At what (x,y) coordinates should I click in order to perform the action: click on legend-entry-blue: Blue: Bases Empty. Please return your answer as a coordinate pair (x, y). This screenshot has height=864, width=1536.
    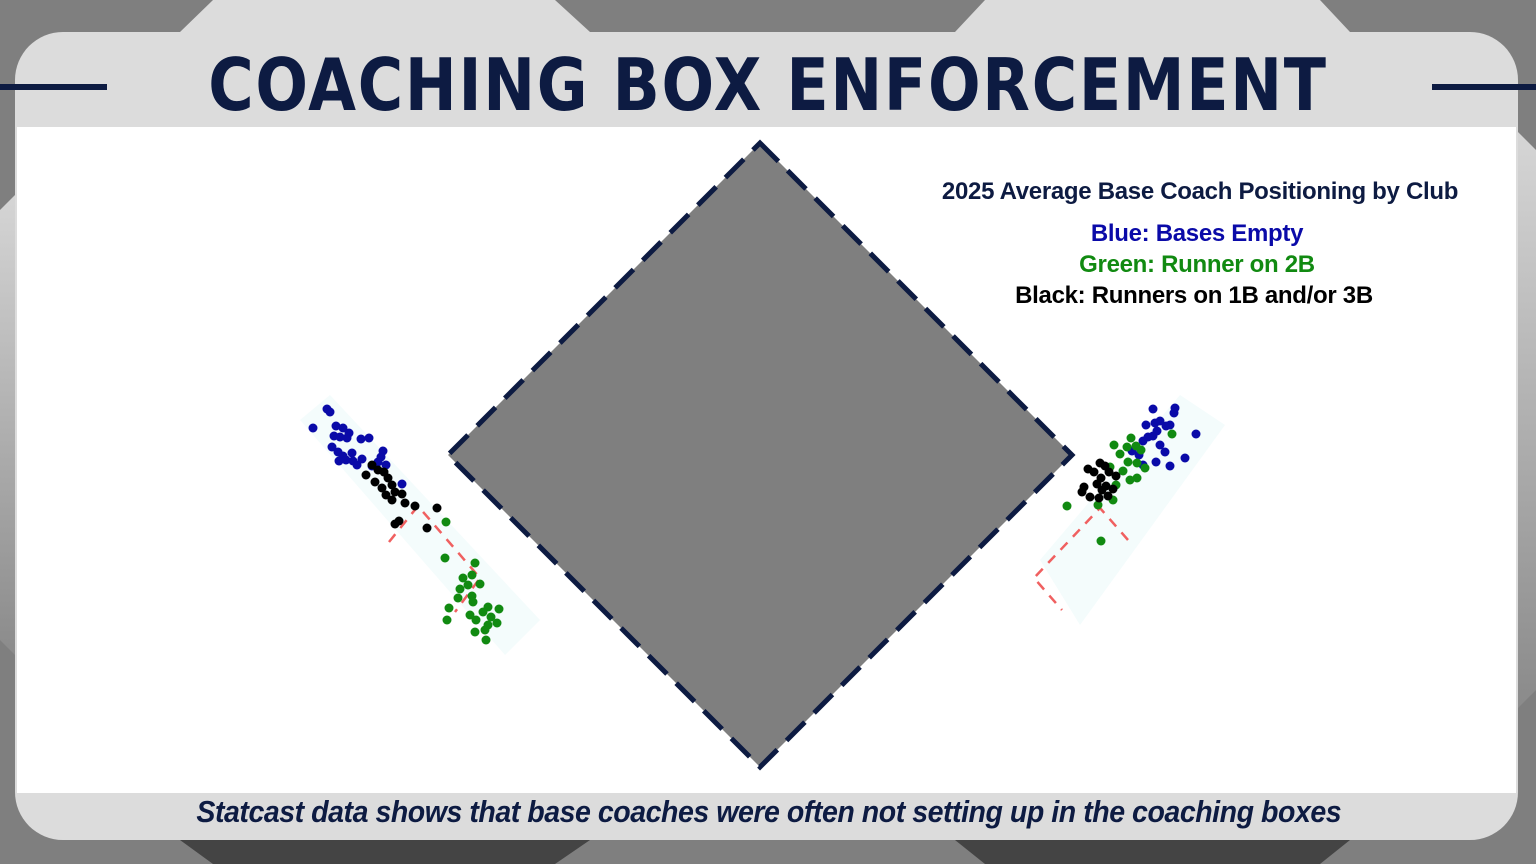
    Looking at the image, I should click on (1197, 233).